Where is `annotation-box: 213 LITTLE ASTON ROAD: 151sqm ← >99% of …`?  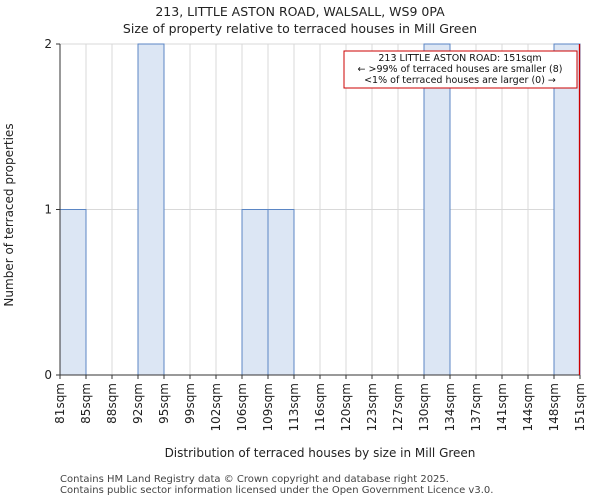 annotation-box: 213 LITTLE ASTON ROAD: 151sqm ← >99% of … is located at coordinates (460, 69).